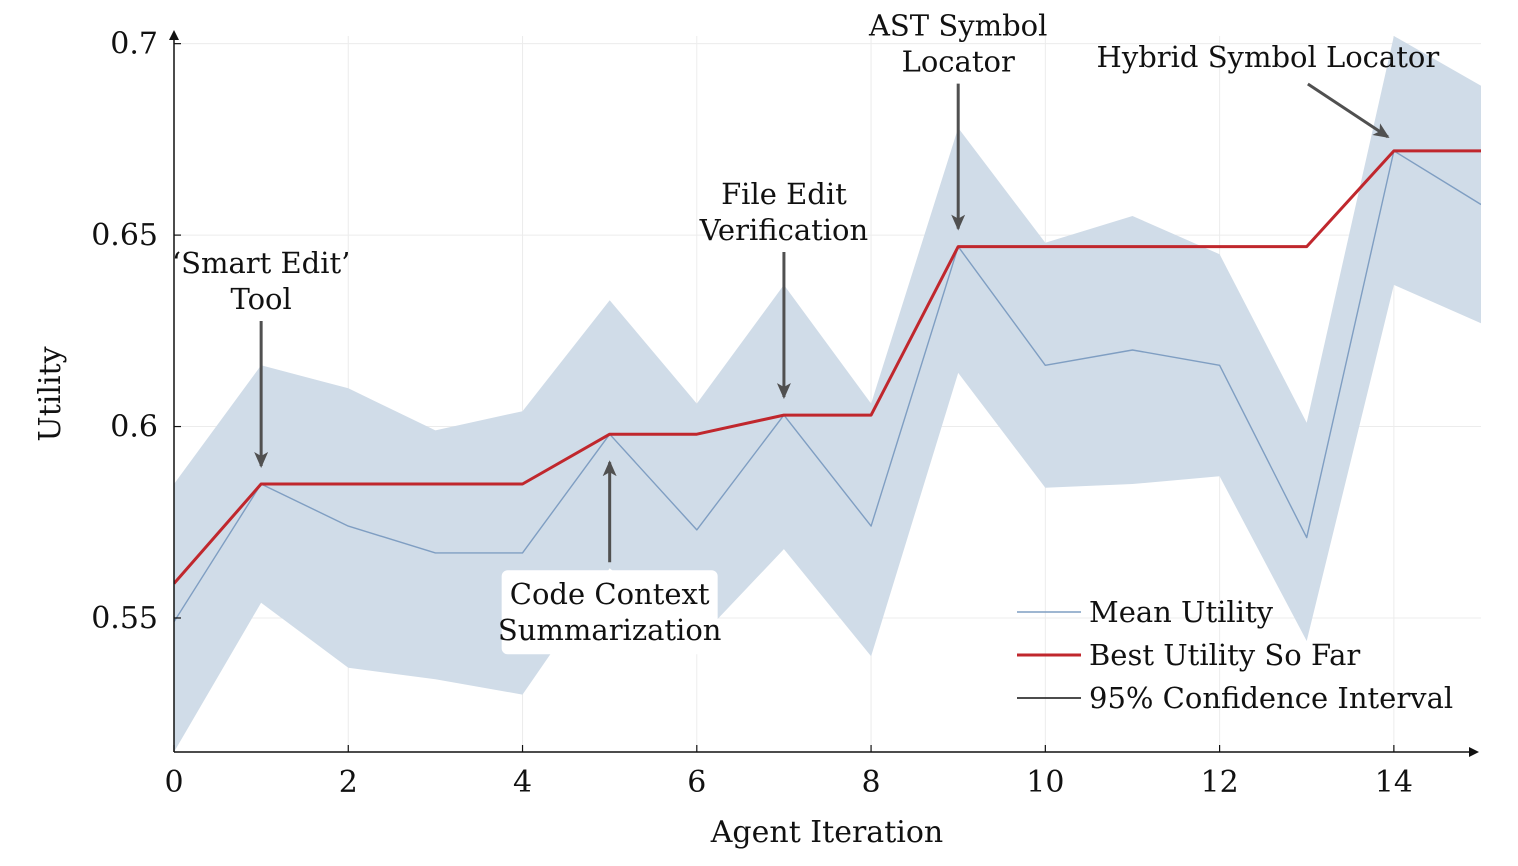 This screenshot has width=1518, height=866. I want to click on legend-label: 95% Confidence Interval, so click(1271, 698).